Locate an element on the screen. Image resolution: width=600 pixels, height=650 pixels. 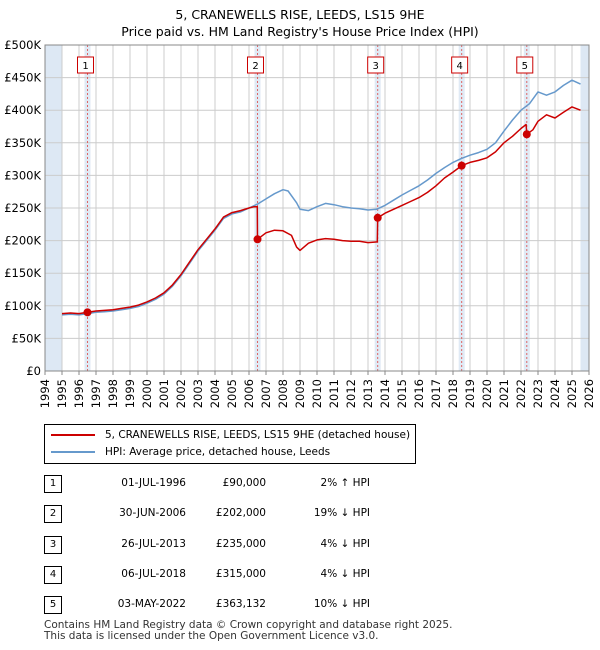
y-tick-label: £400K is located at coordinates (22, 110).